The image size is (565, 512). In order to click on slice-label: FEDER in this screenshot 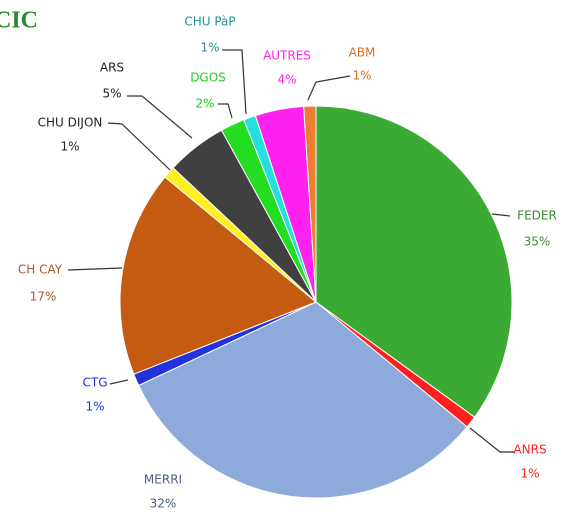, I will do `click(537, 216)`.